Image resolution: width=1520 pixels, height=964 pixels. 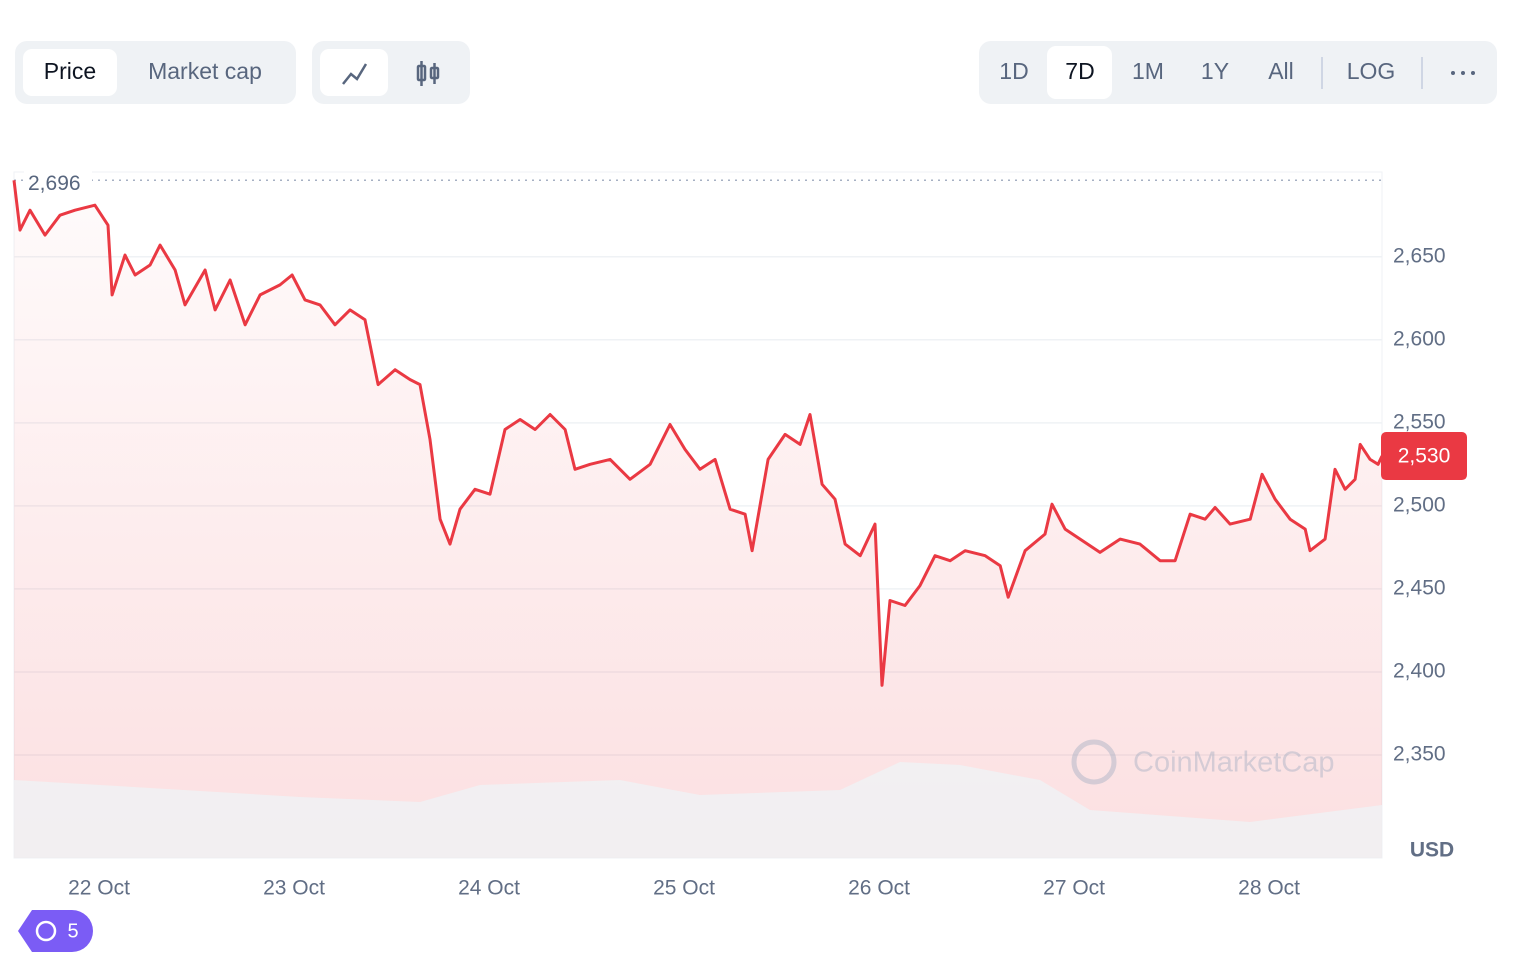 I want to click on x-tick-label: 23 Oct, so click(x=294, y=888).